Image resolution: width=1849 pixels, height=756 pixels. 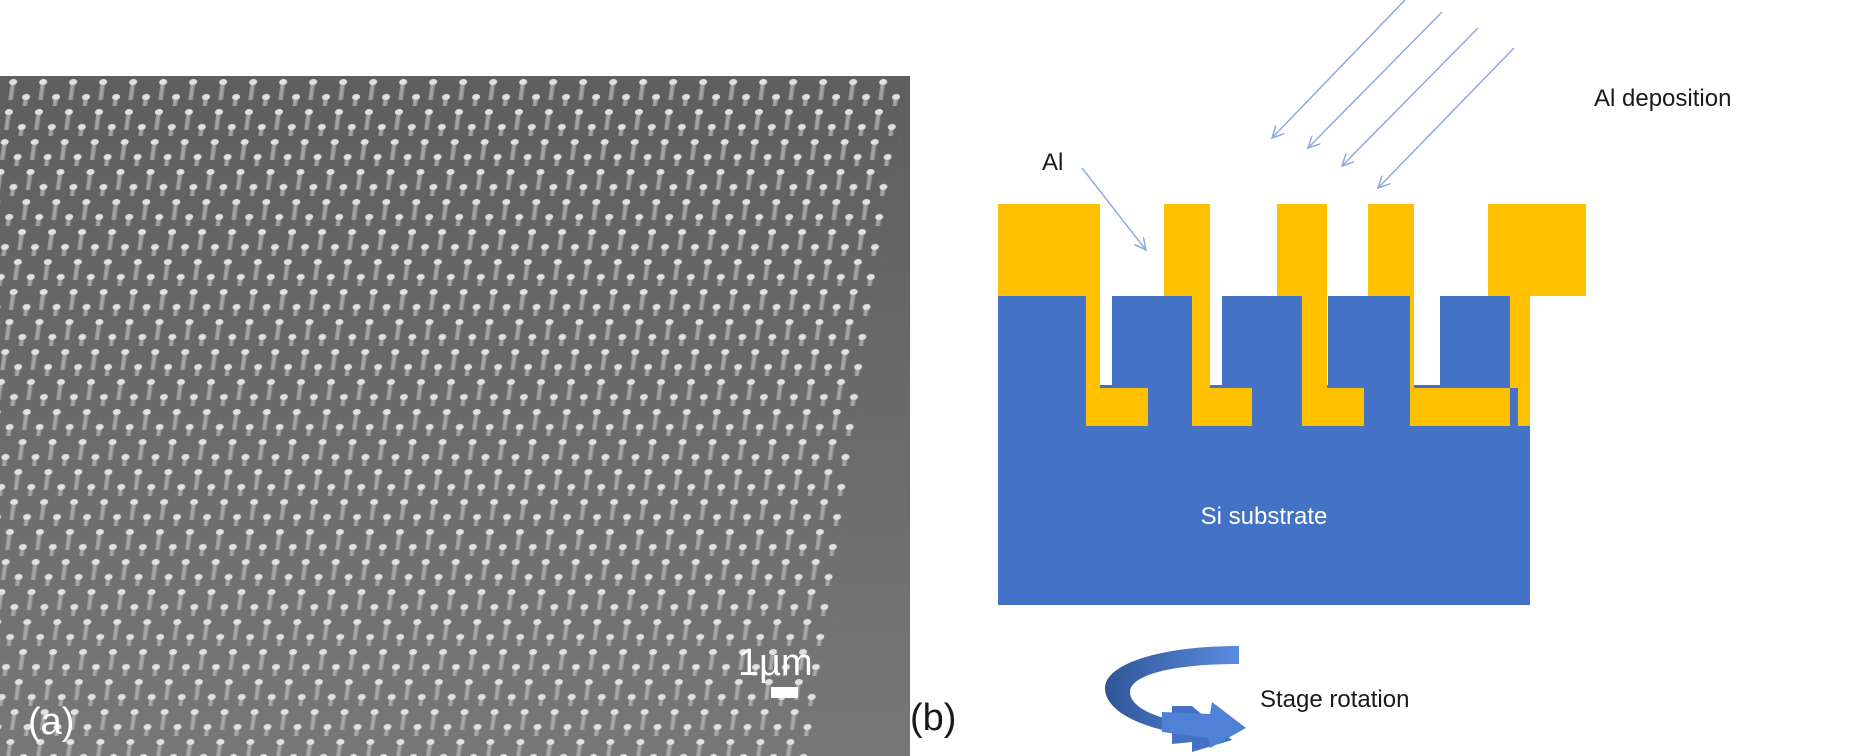 What do you see at coordinates (1264, 450) in the screenshot?
I see `si-substrate` at bounding box center [1264, 450].